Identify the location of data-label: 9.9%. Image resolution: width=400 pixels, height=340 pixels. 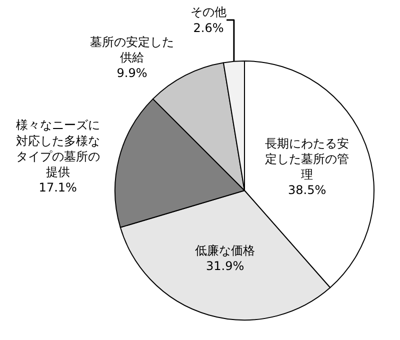
(132, 73).